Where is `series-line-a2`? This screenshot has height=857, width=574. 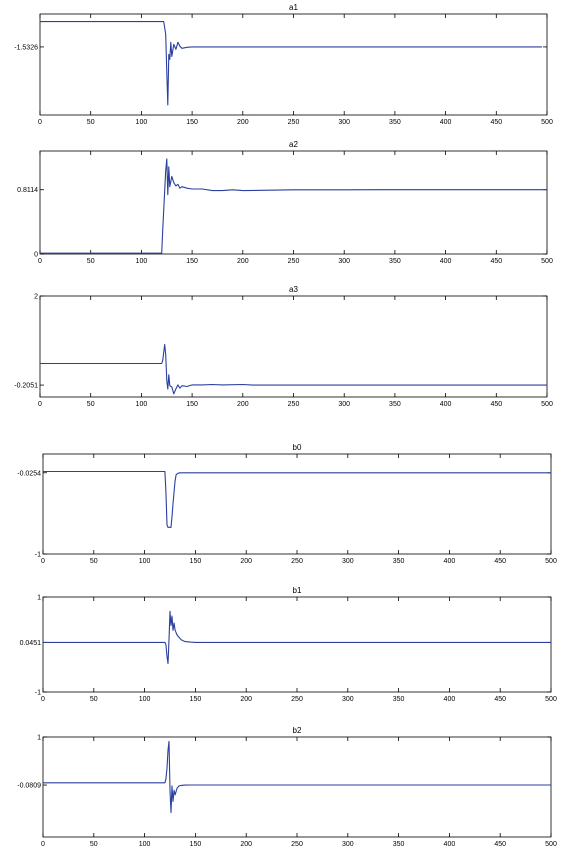 series-line-a2 is located at coordinates (293, 206).